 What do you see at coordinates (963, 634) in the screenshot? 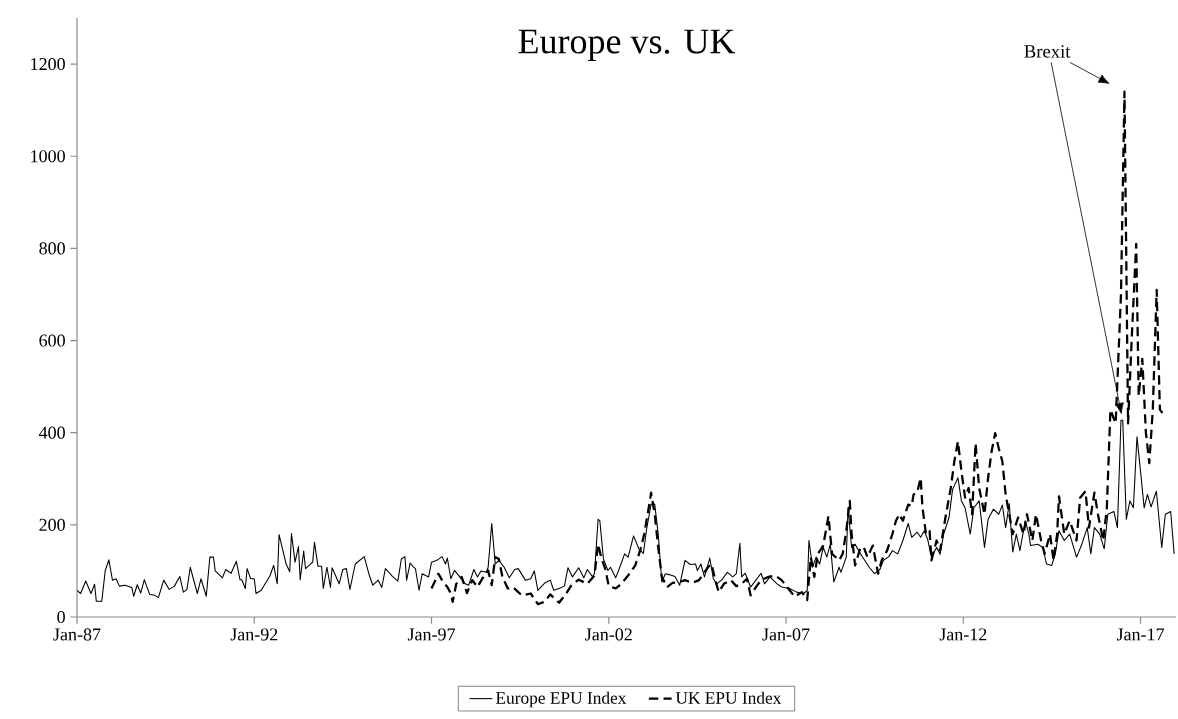
I see `x-tick-label: Jan-12` at bounding box center [963, 634].